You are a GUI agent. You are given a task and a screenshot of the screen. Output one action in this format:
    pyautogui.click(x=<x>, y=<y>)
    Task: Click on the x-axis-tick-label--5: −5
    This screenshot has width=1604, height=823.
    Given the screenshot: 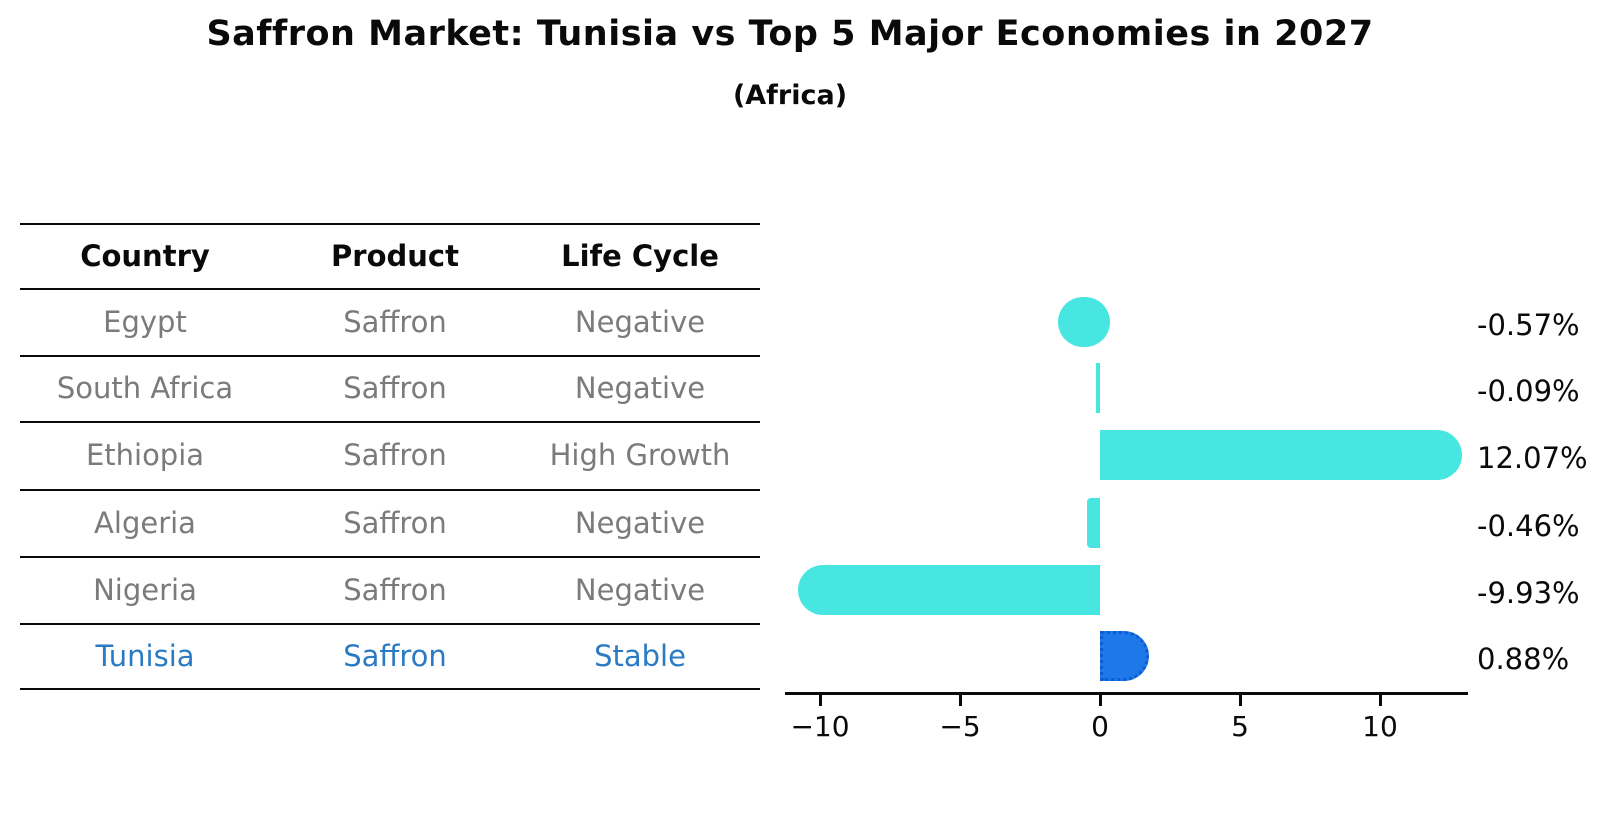 What is the action you would take?
    pyautogui.click(x=960, y=726)
    